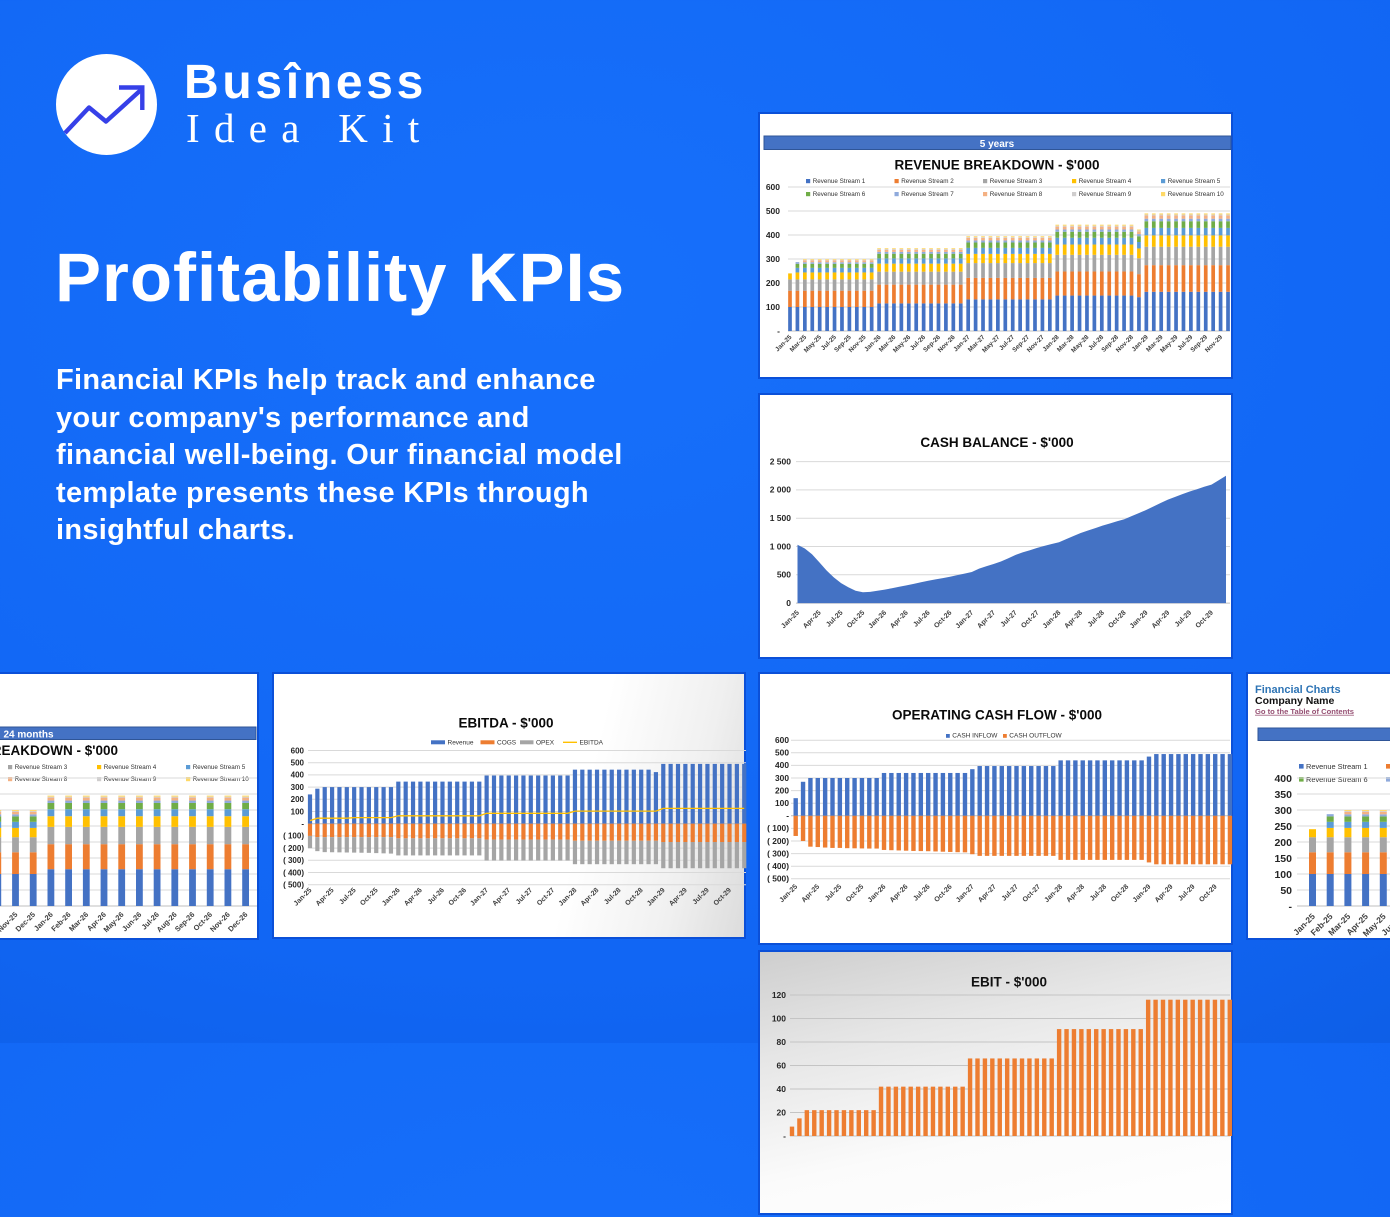 The image size is (1390, 1217). I want to click on svg-text: ( 200), so click(778, 841).